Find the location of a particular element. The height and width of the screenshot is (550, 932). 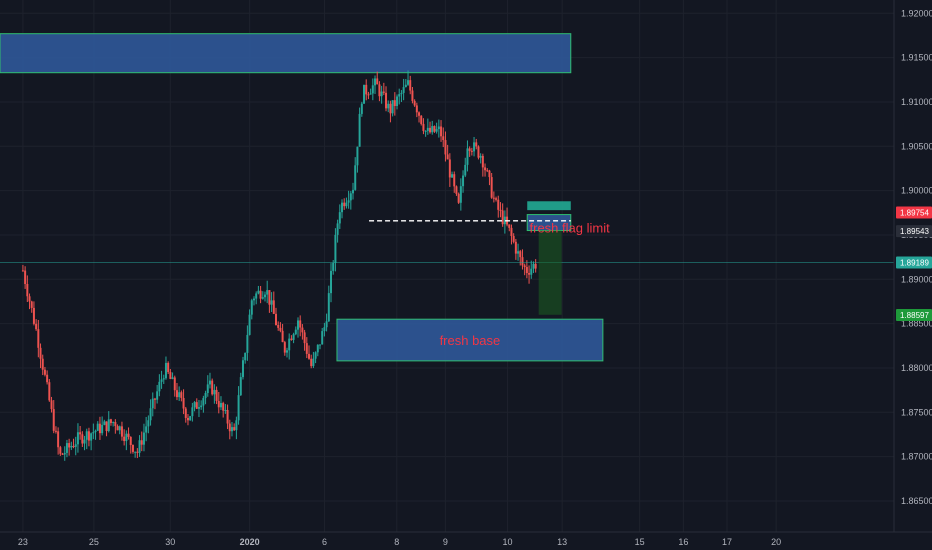

price-tags: 1.89754 1.89543 1.89189 1.88597 is located at coordinates (914, 264).